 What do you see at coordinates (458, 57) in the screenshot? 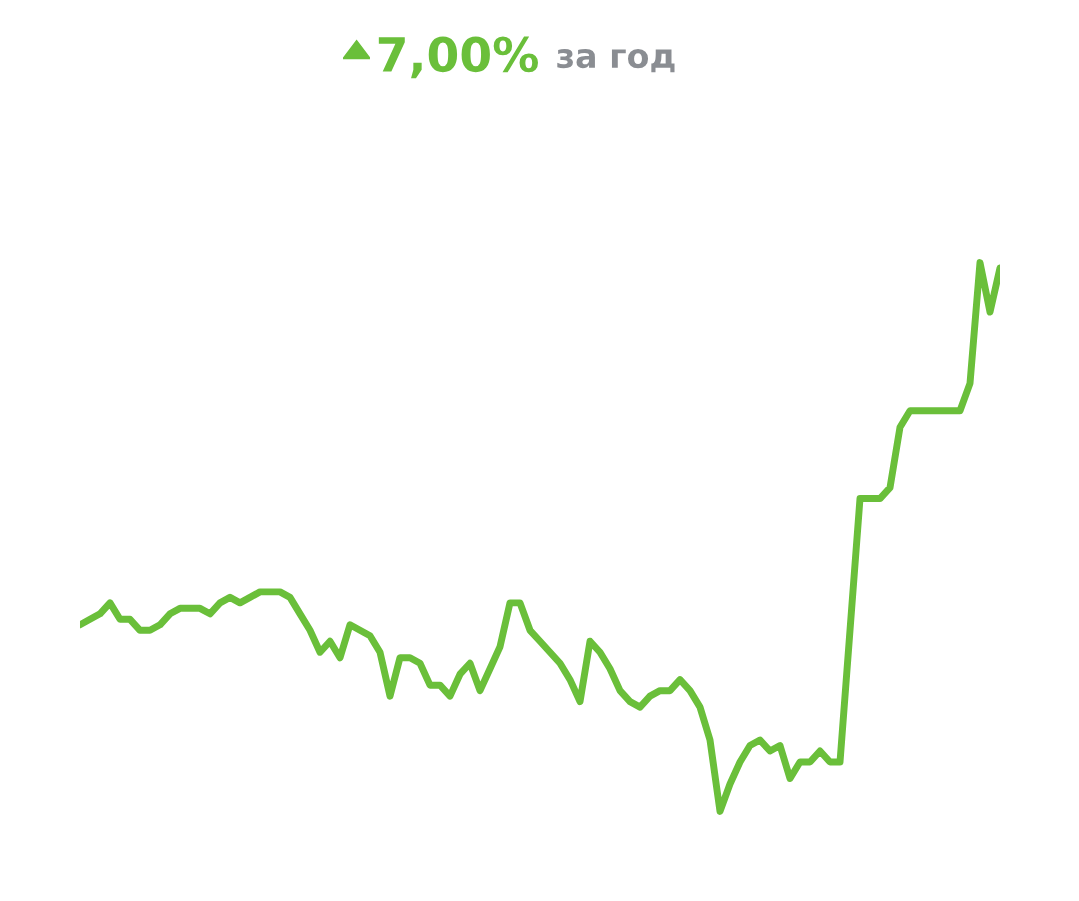
I see `chart-title: 7,00%` at bounding box center [458, 57].